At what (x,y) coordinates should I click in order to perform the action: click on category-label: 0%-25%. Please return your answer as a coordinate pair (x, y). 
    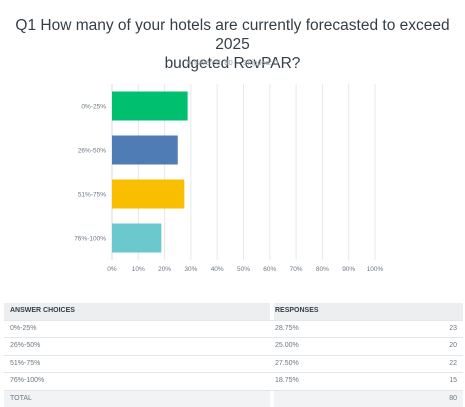
    Looking at the image, I should click on (93, 106).